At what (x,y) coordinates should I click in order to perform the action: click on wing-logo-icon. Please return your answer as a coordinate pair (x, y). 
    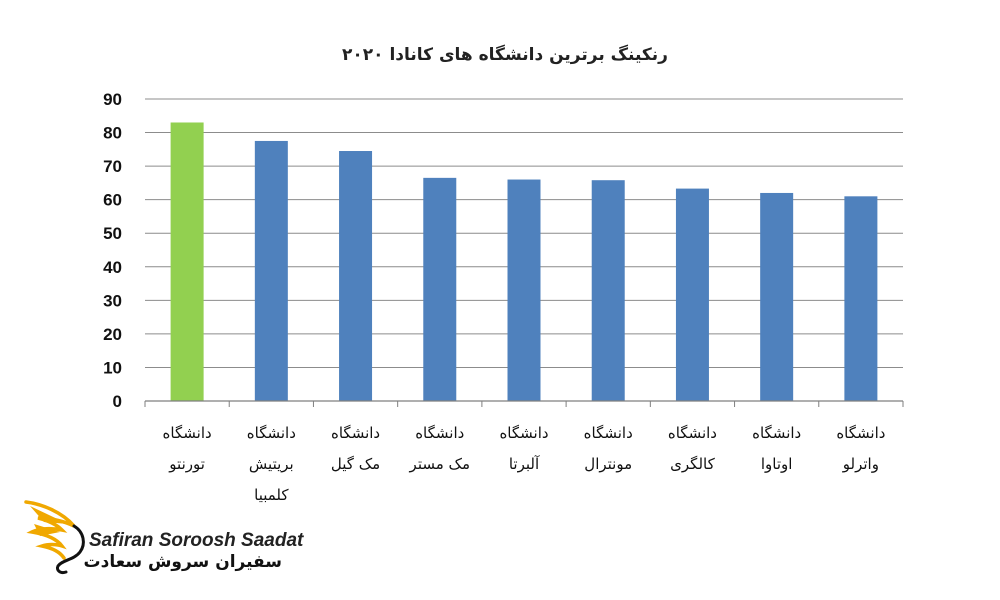
    Looking at the image, I should click on (54, 537).